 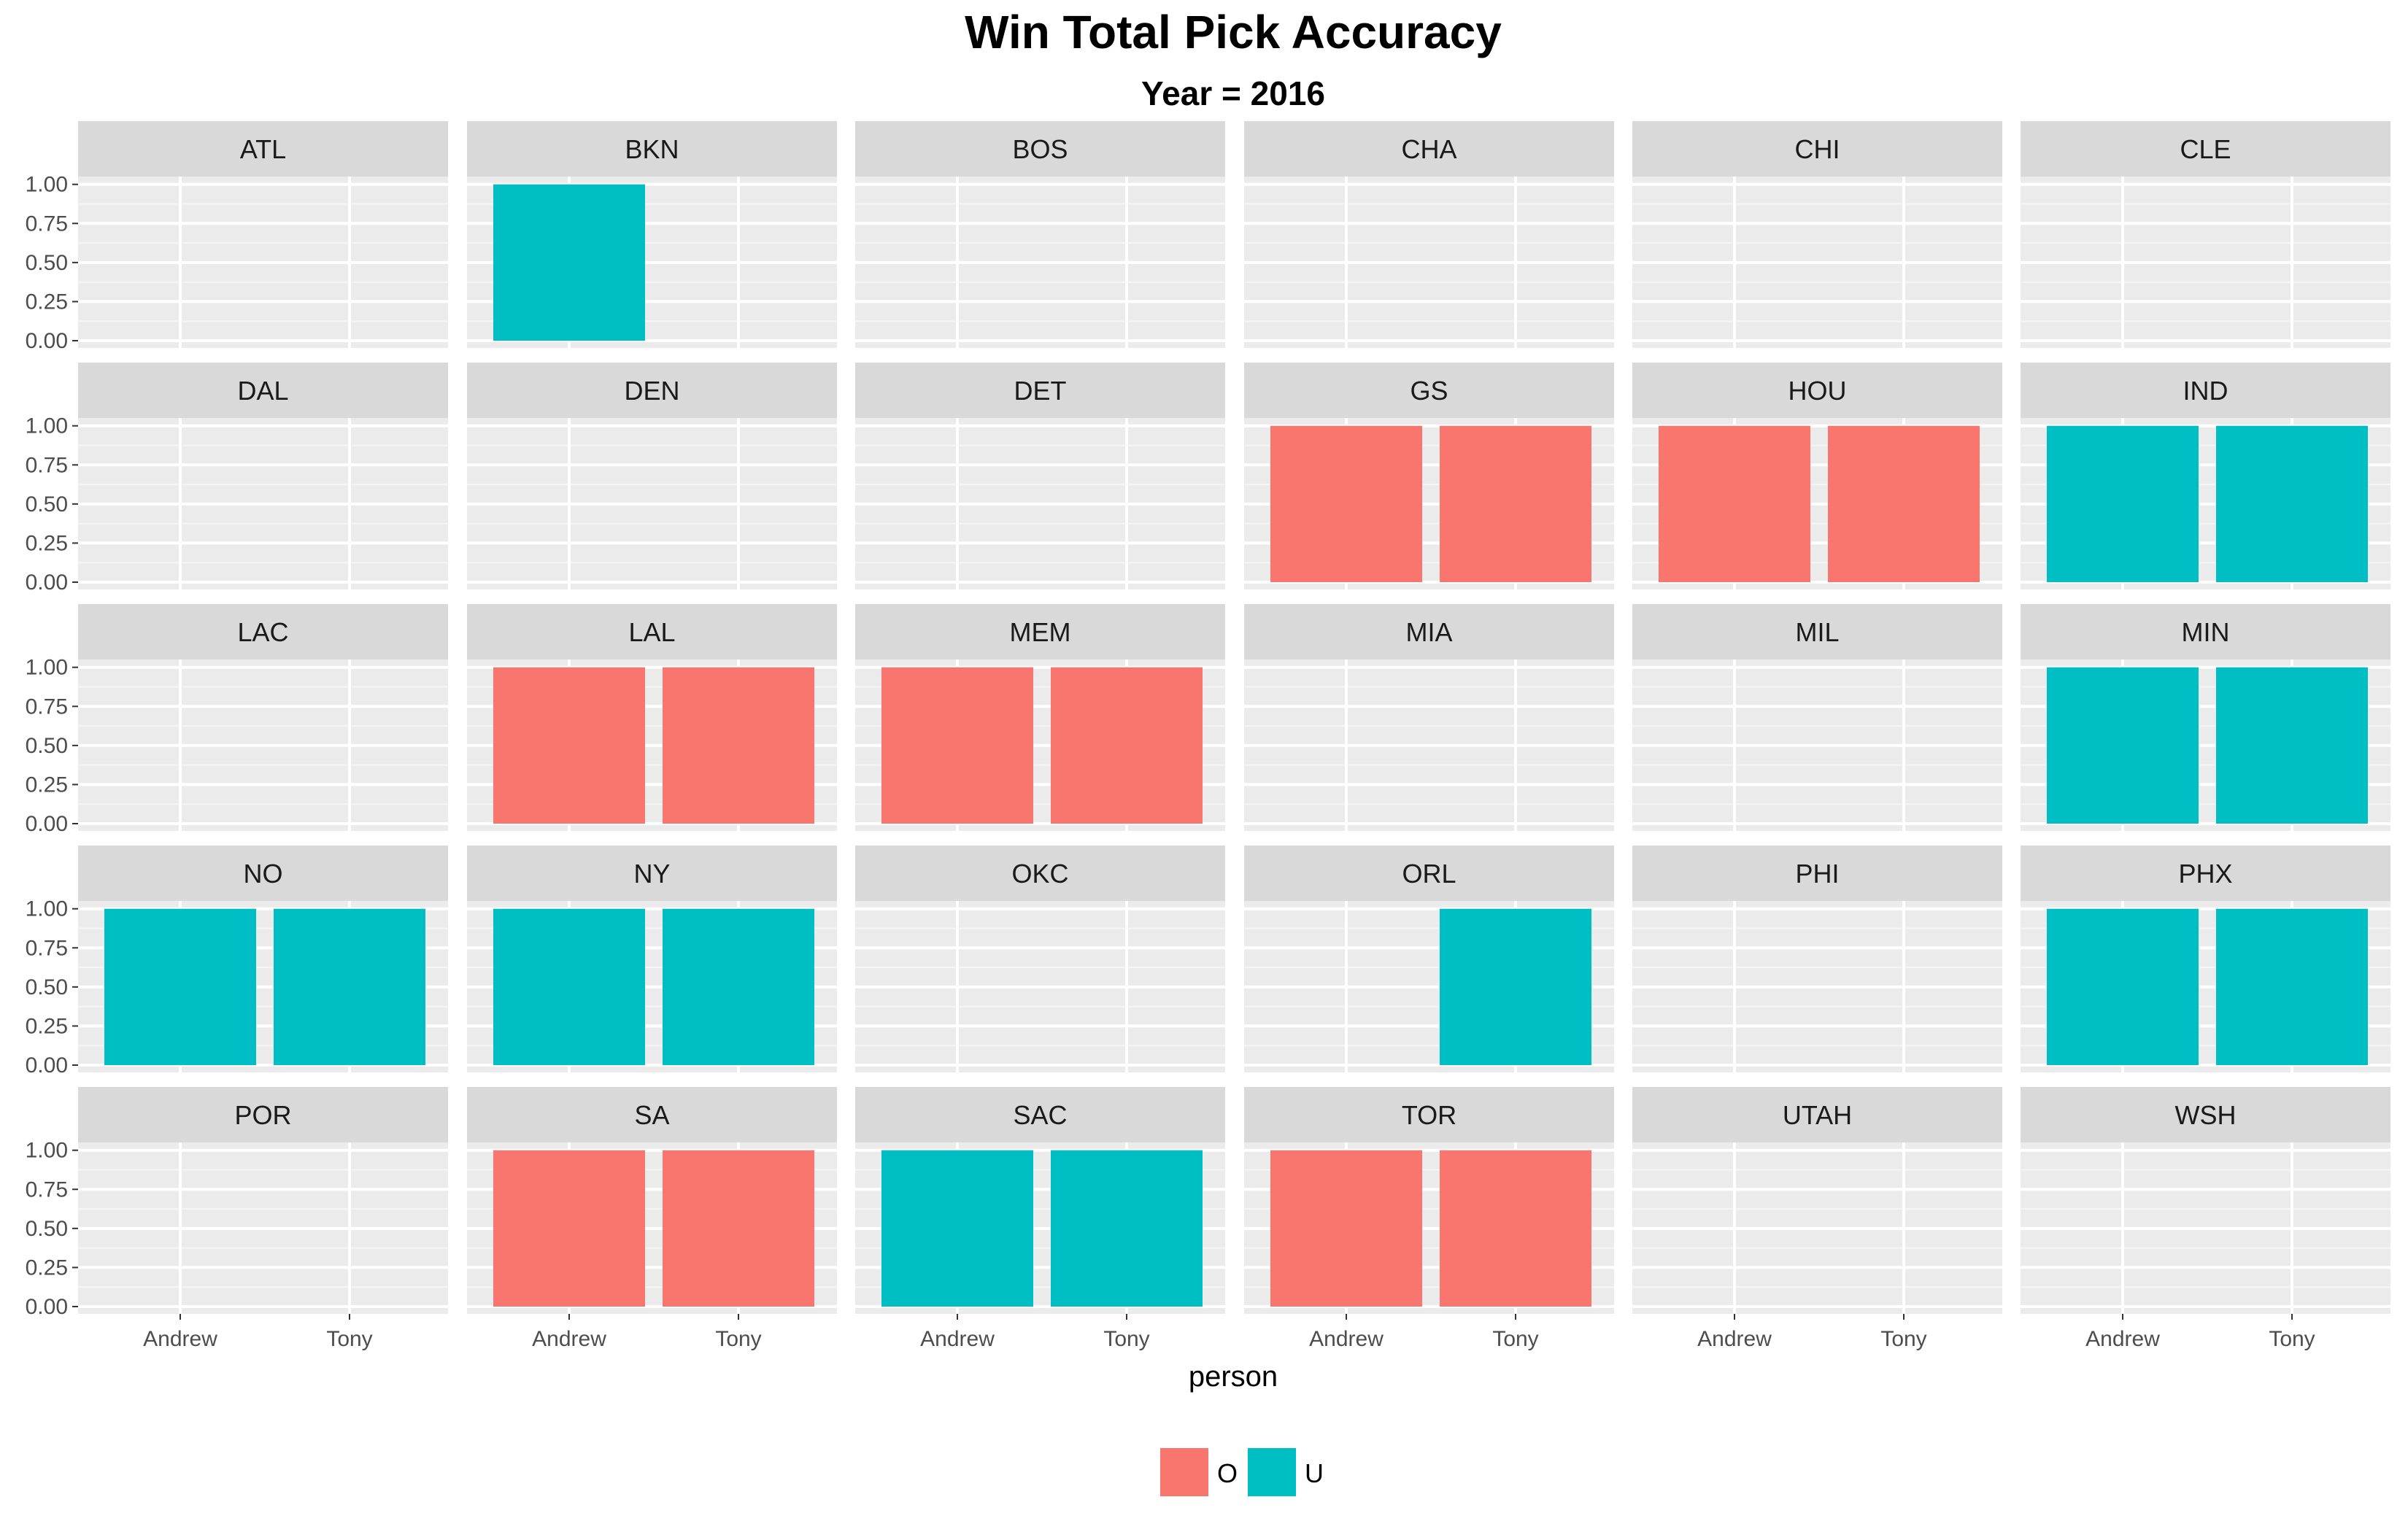 What do you see at coordinates (1233, 93) in the screenshot?
I see `chart-subtitle: Year = 2016` at bounding box center [1233, 93].